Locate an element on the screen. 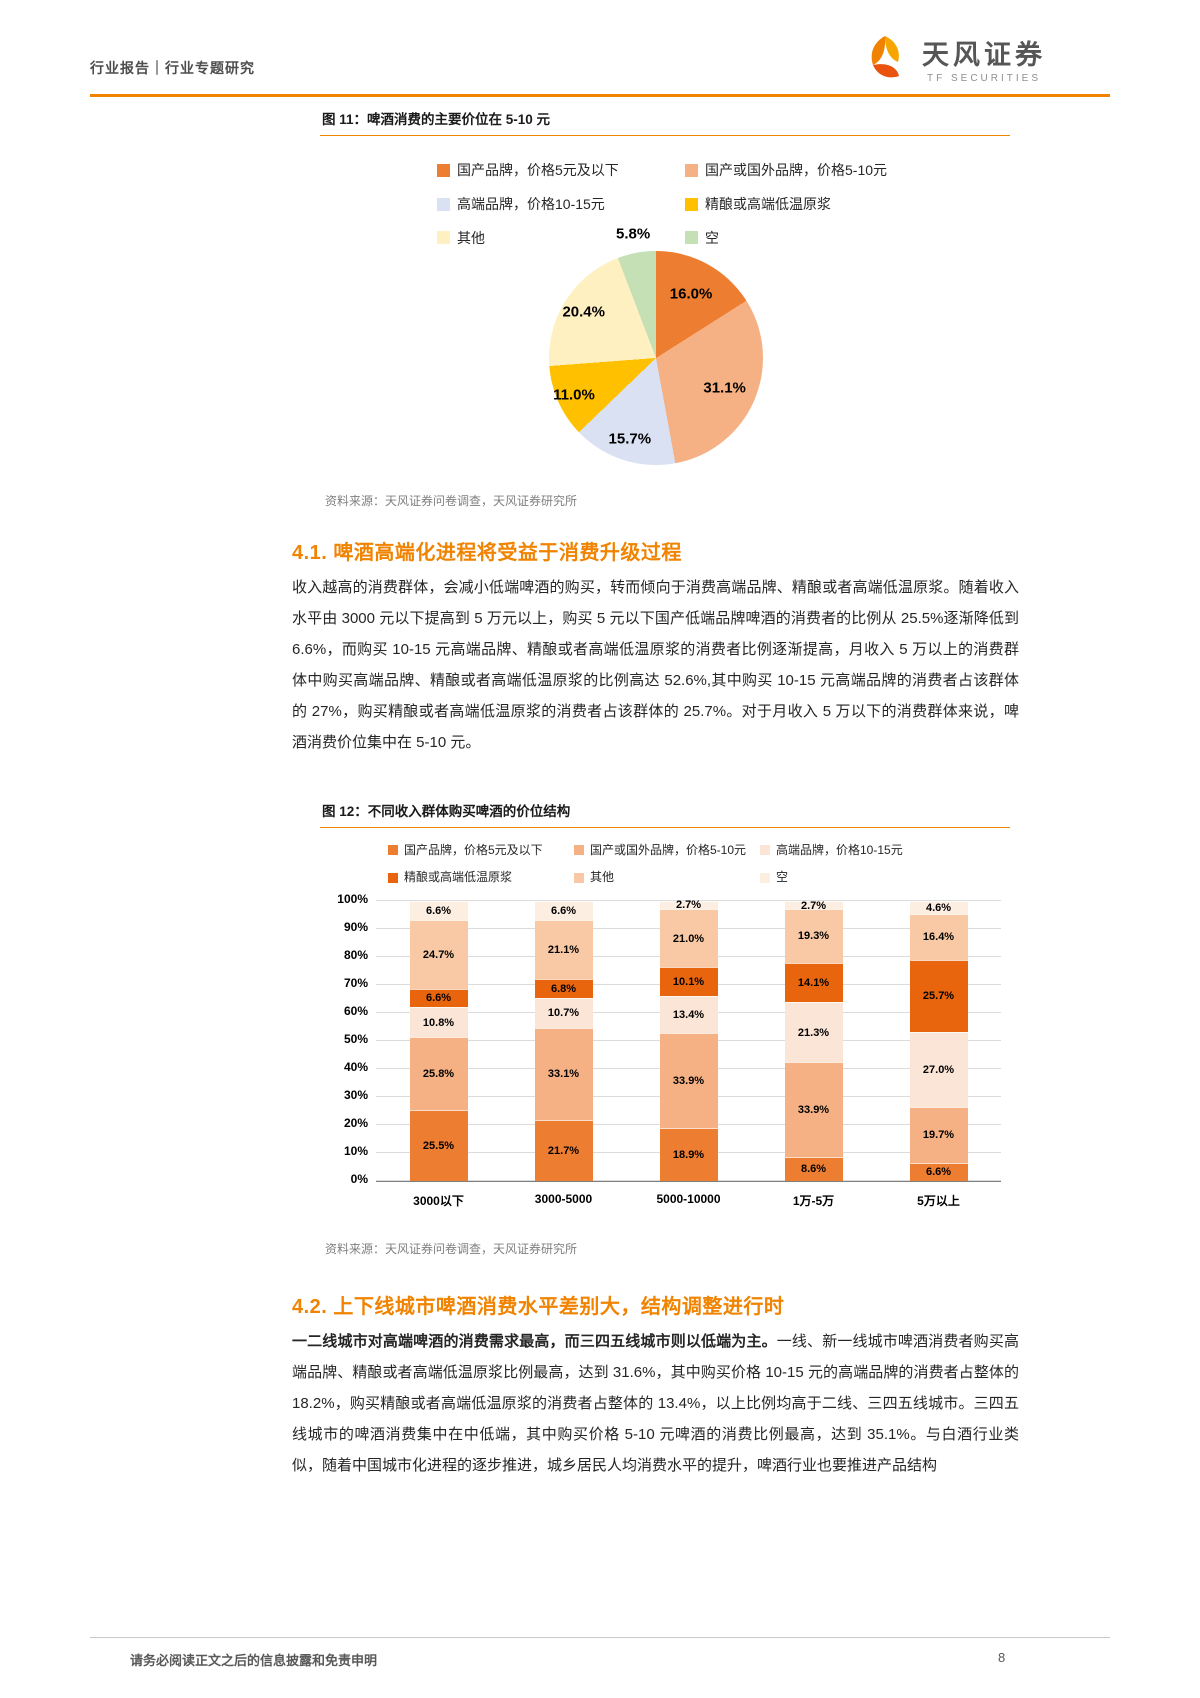  bar-segment-label: 6.8% is located at coordinates (563, 988).